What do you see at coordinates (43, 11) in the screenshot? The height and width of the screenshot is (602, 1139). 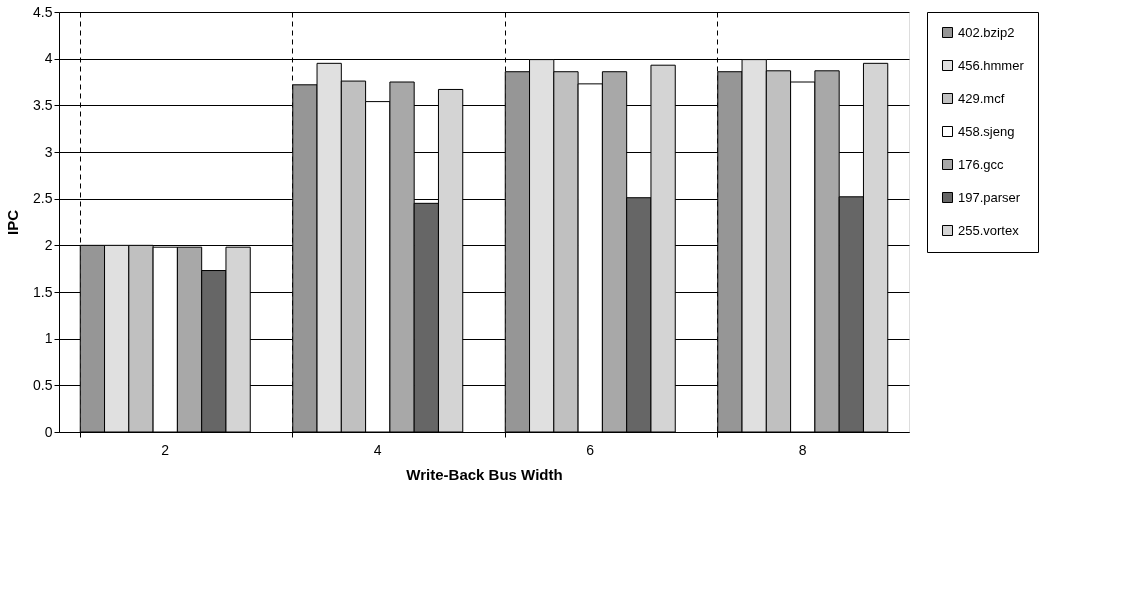 I see `y-tick-label: 4.5` at bounding box center [43, 11].